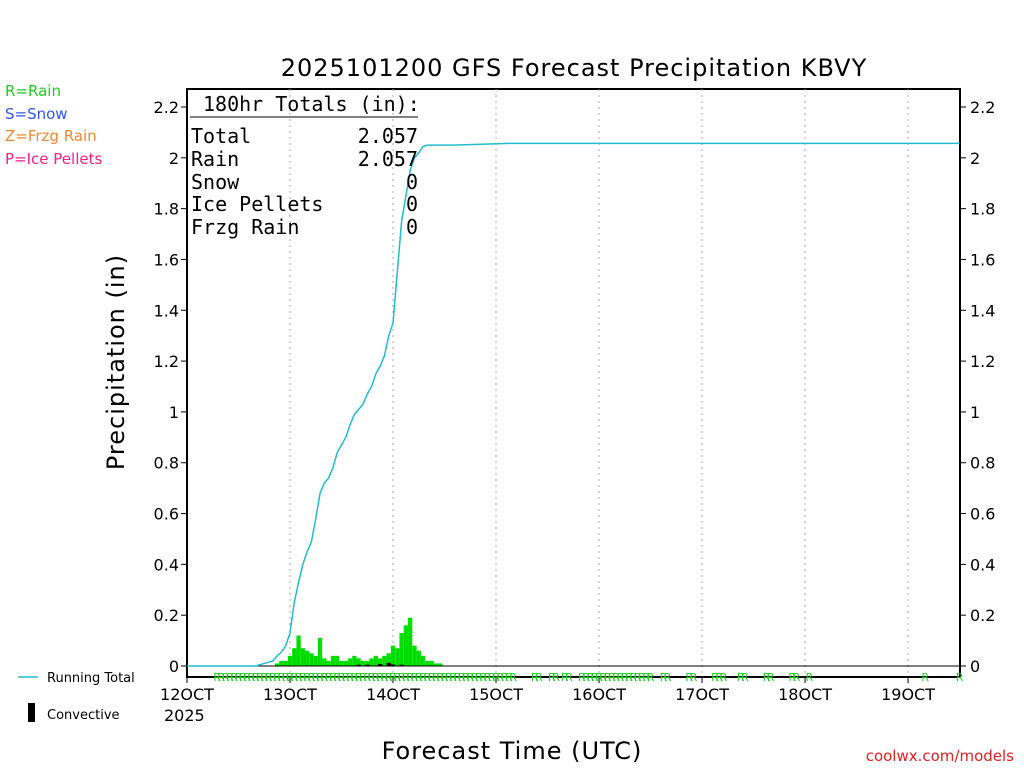 The height and width of the screenshot is (768, 1024). I want to click on y-tick-label-left: 1.6, so click(166, 259).